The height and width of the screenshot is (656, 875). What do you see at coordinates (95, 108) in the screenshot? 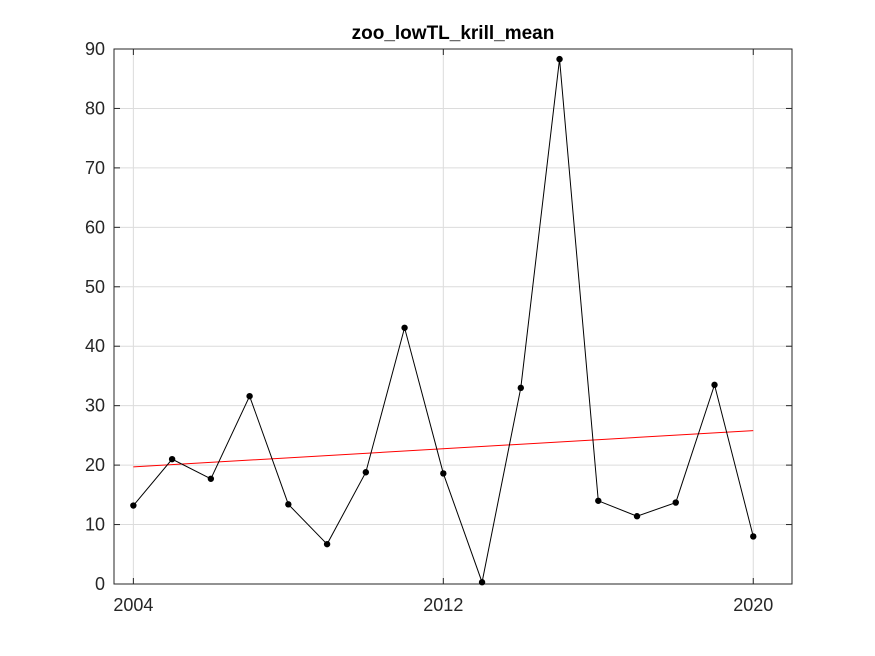
I see `y-tick-label-8: 80` at bounding box center [95, 108].